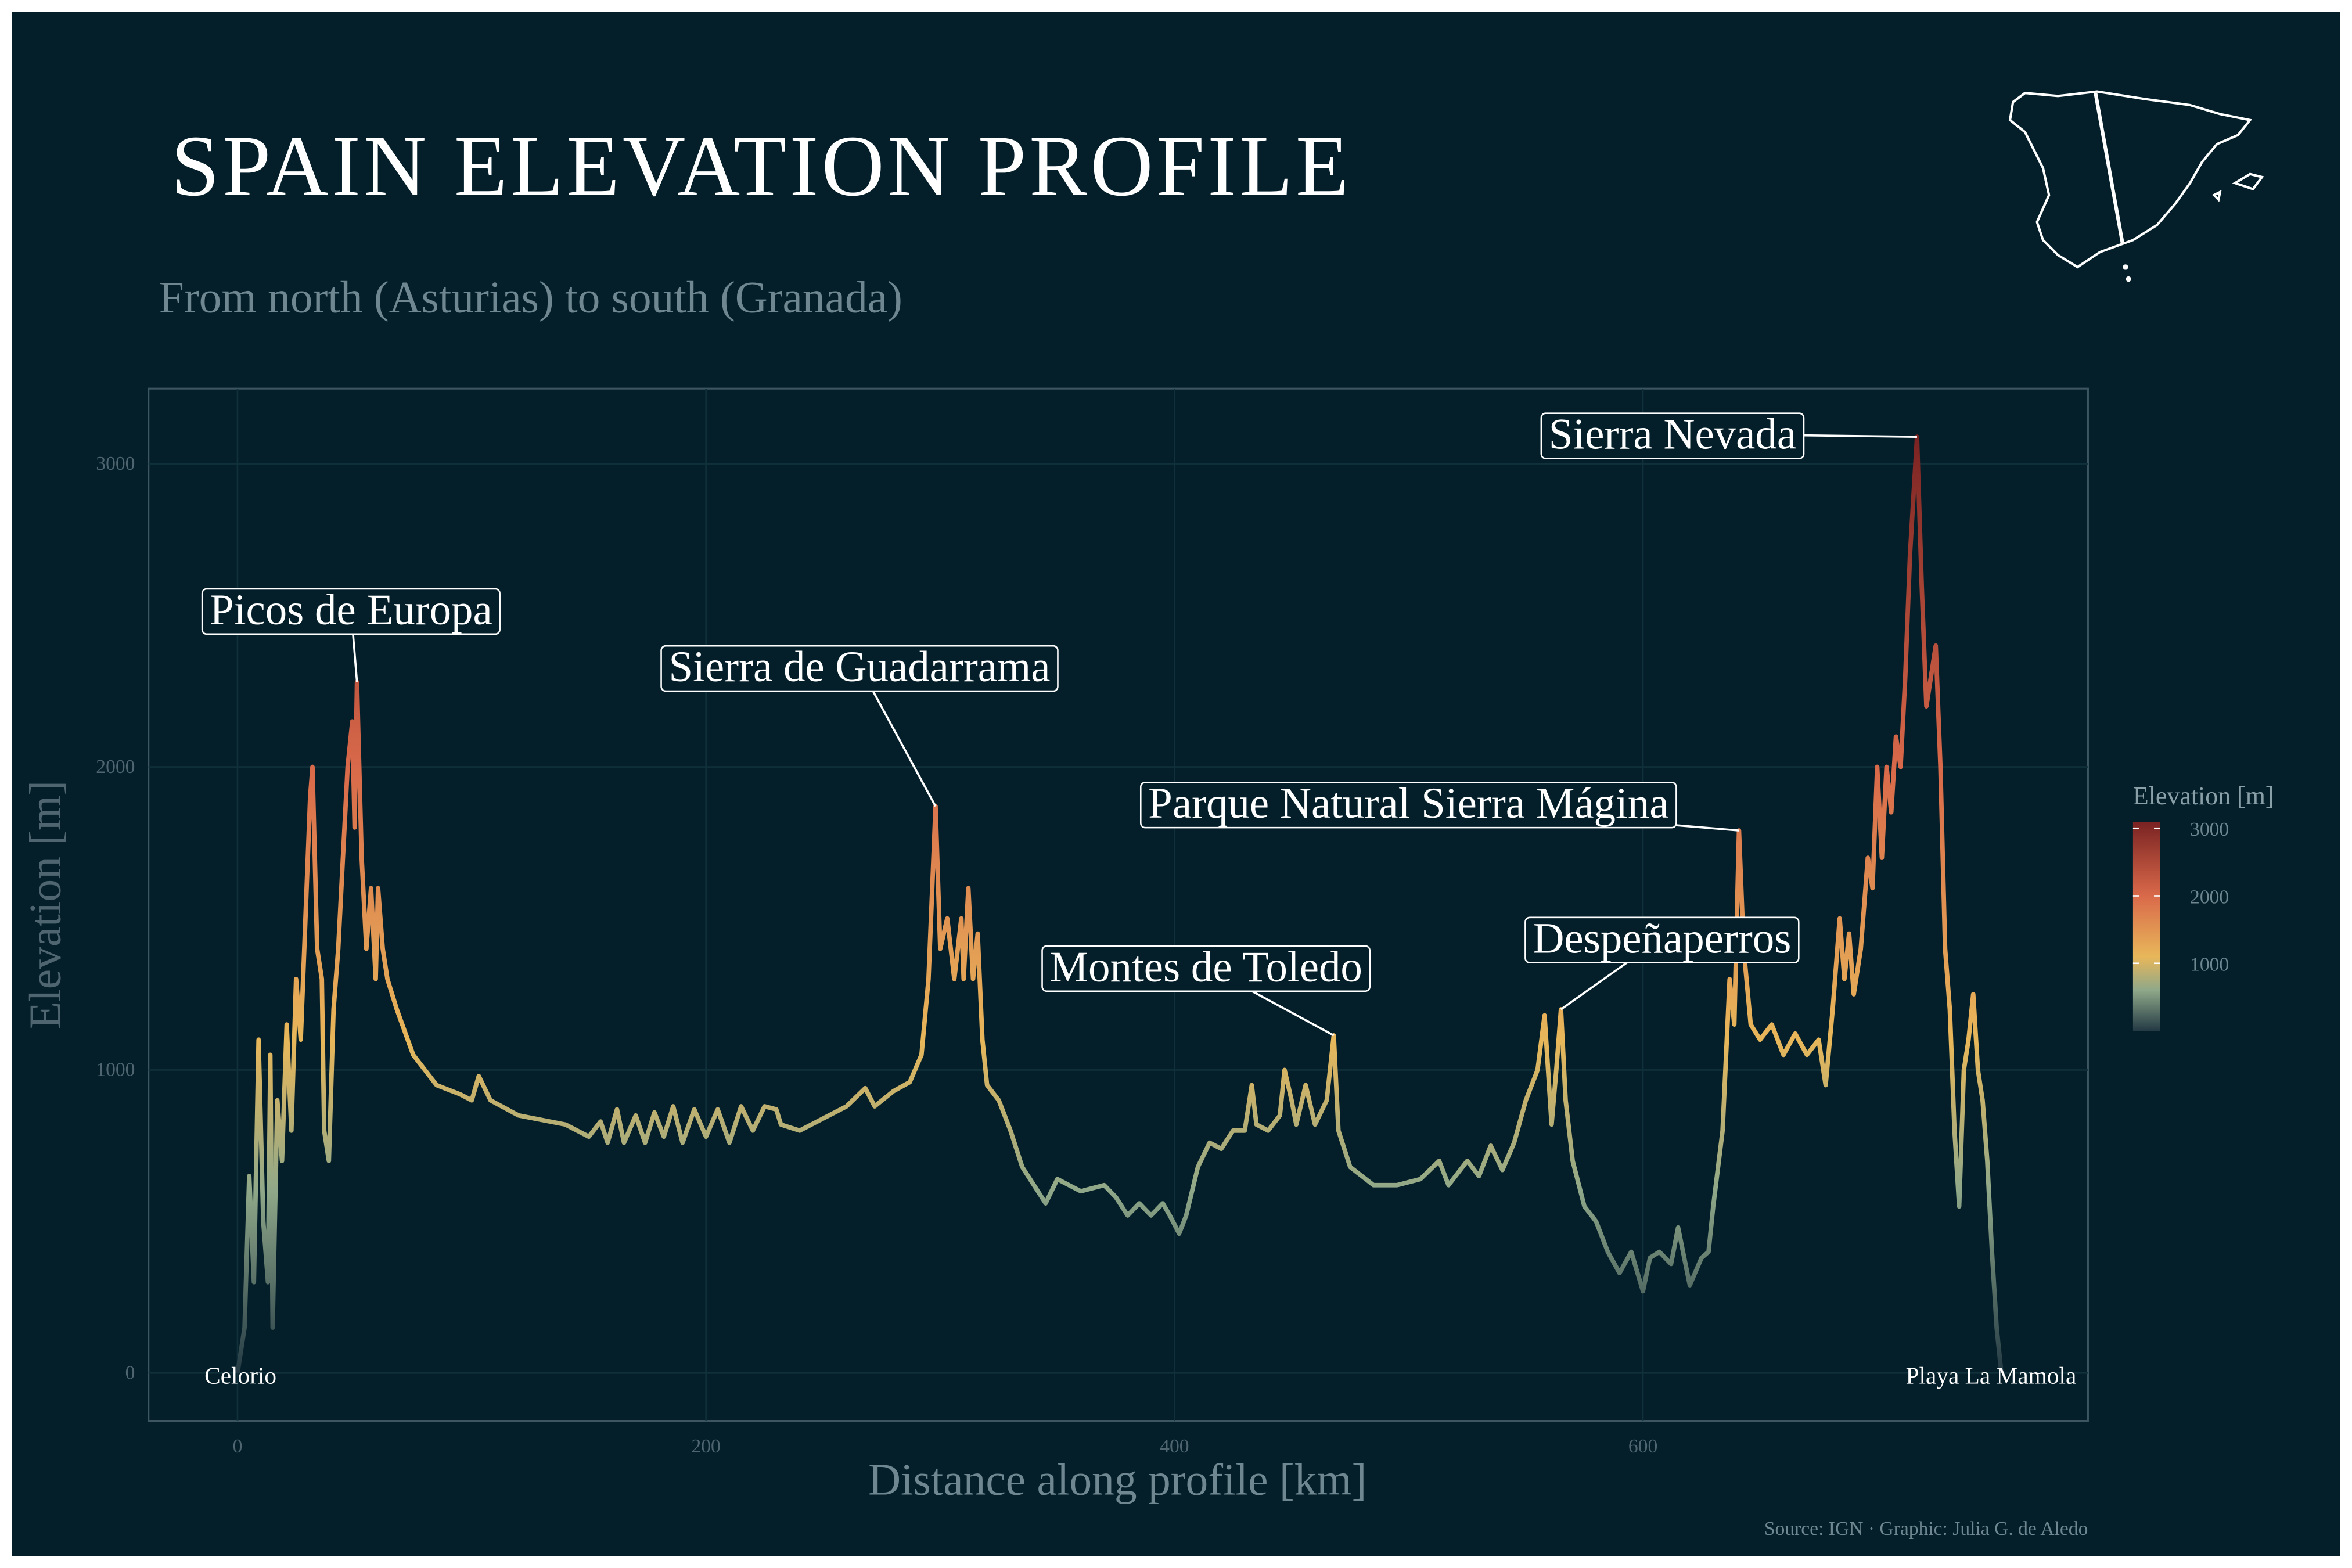 The width and height of the screenshot is (2352, 1568). I want to click on legend-title: Elevation [m], so click(2203, 796).